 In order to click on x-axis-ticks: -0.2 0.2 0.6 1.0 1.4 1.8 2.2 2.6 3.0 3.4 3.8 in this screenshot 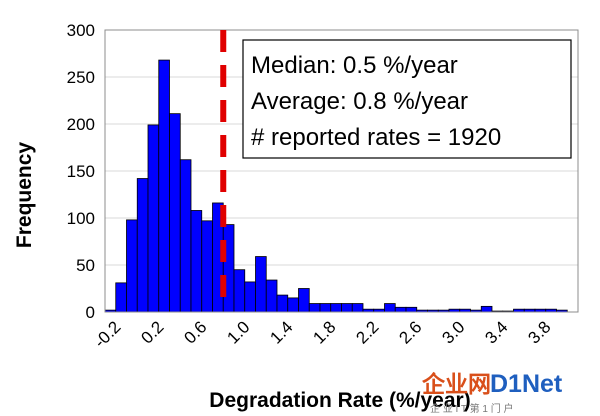, I will do `click(322, 334)`.